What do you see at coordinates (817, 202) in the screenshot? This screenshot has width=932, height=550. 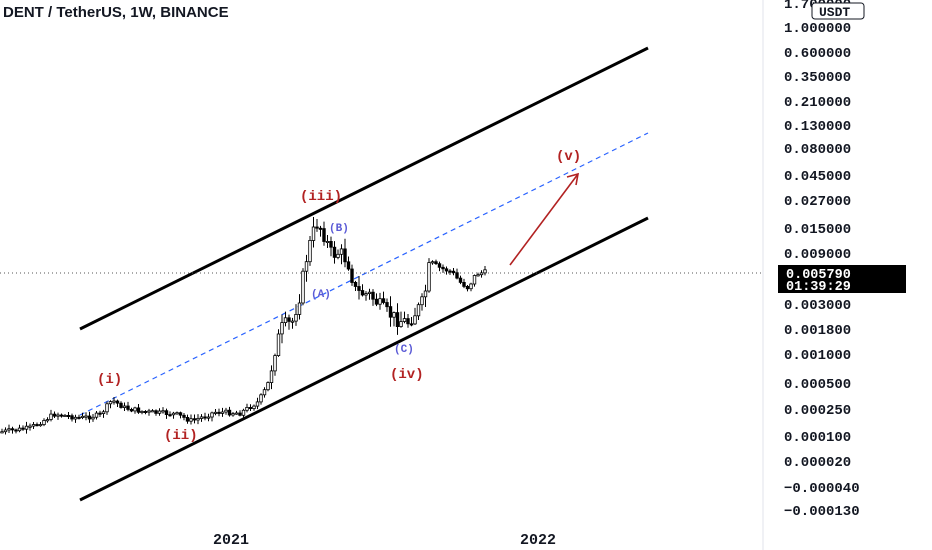 I see `price-tick-label: 0.027000` at bounding box center [817, 202].